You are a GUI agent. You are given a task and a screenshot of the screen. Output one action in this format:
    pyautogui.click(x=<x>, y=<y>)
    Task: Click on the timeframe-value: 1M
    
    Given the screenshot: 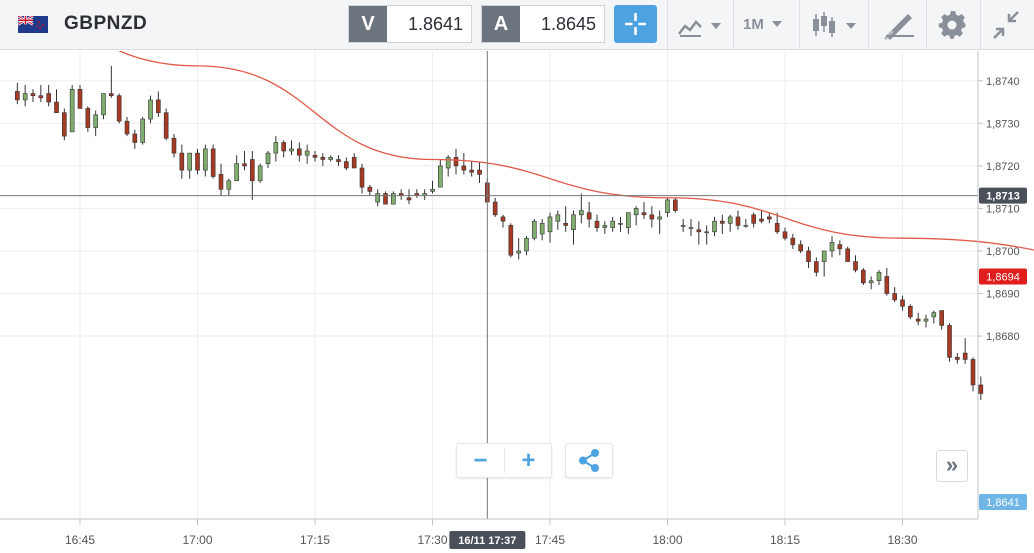 What is the action you would take?
    pyautogui.click(x=753, y=24)
    